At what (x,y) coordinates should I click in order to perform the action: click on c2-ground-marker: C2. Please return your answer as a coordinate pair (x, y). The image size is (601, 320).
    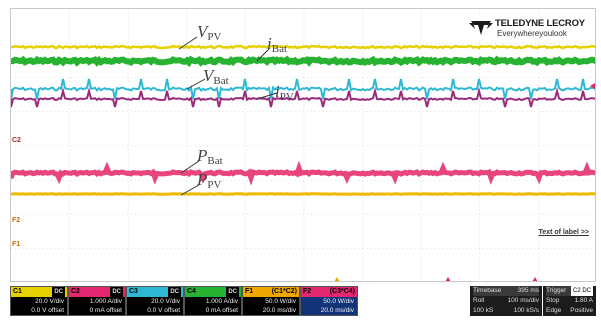
    Looking at the image, I should click on (16, 140).